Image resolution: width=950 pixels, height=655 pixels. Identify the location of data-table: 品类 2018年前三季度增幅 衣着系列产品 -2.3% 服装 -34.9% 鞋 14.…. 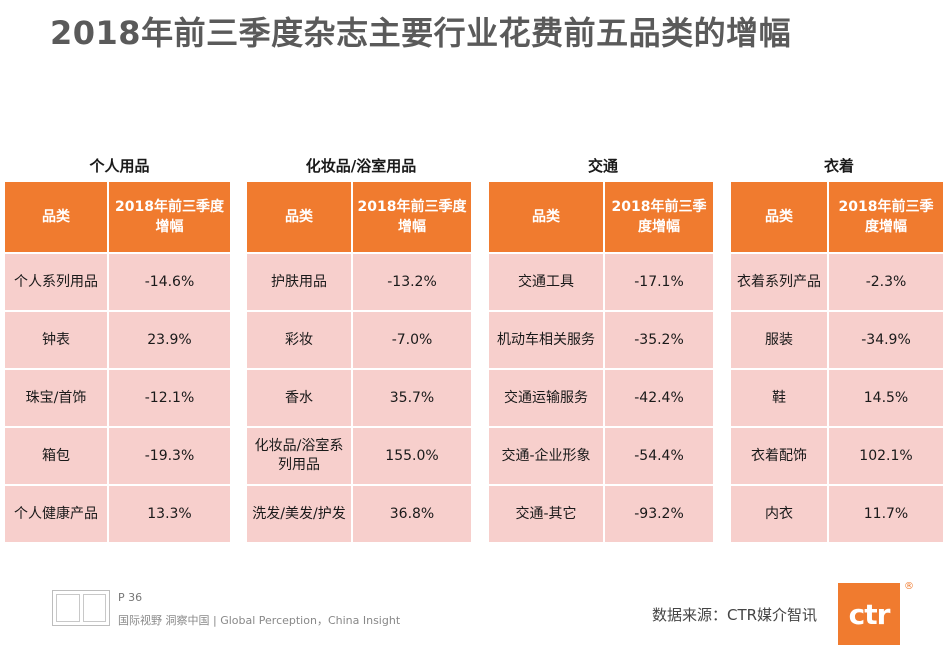
(837, 362).